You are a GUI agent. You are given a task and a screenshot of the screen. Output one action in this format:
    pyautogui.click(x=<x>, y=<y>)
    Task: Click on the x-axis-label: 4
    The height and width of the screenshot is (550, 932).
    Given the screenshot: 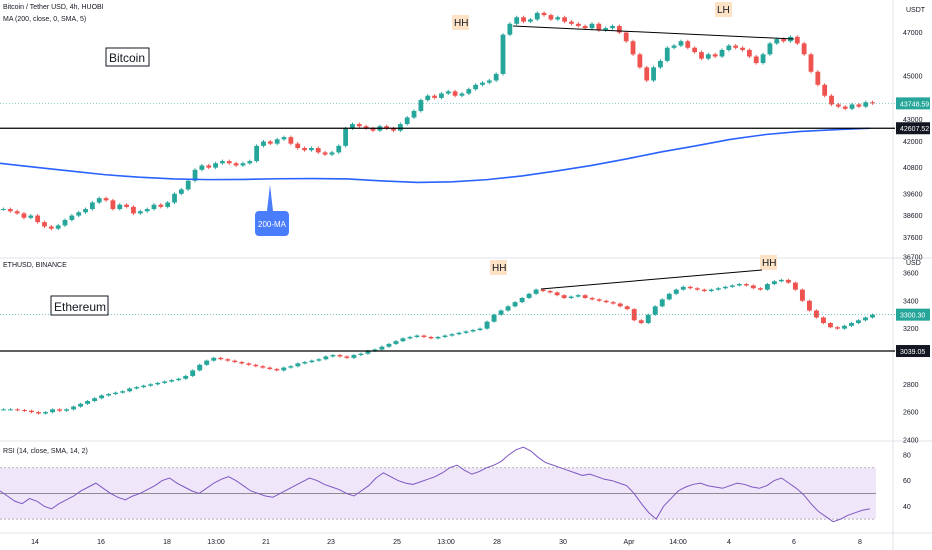 What is the action you would take?
    pyautogui.click(x=729, y=542)
    